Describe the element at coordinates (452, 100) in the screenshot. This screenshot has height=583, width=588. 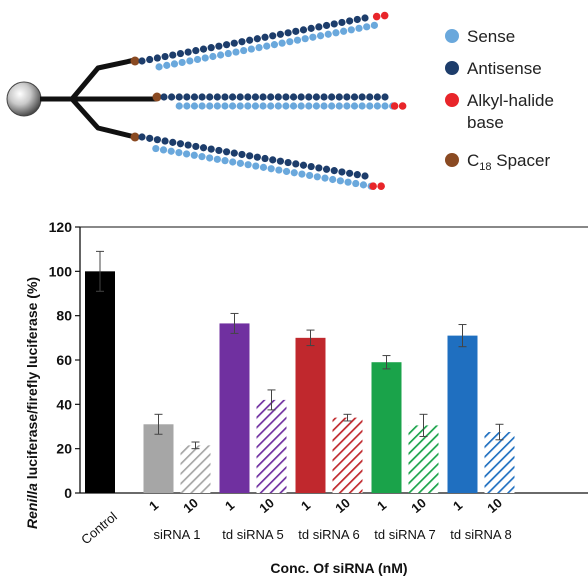
I see `legend-alkyl-marker` at that location.